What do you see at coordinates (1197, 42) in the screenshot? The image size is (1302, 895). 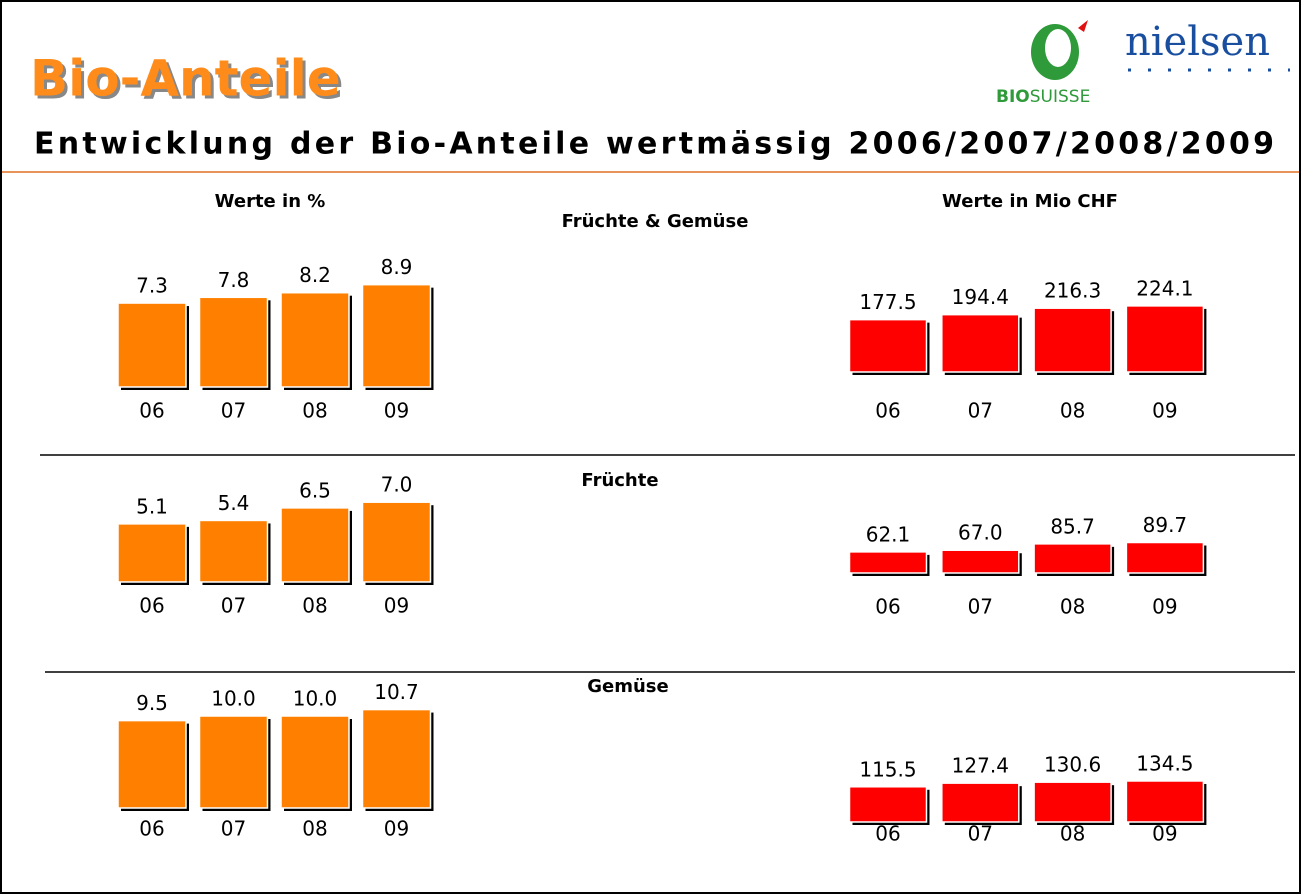 I see `nielsen-logo: nielsen` at bounding box center [1197, 42].